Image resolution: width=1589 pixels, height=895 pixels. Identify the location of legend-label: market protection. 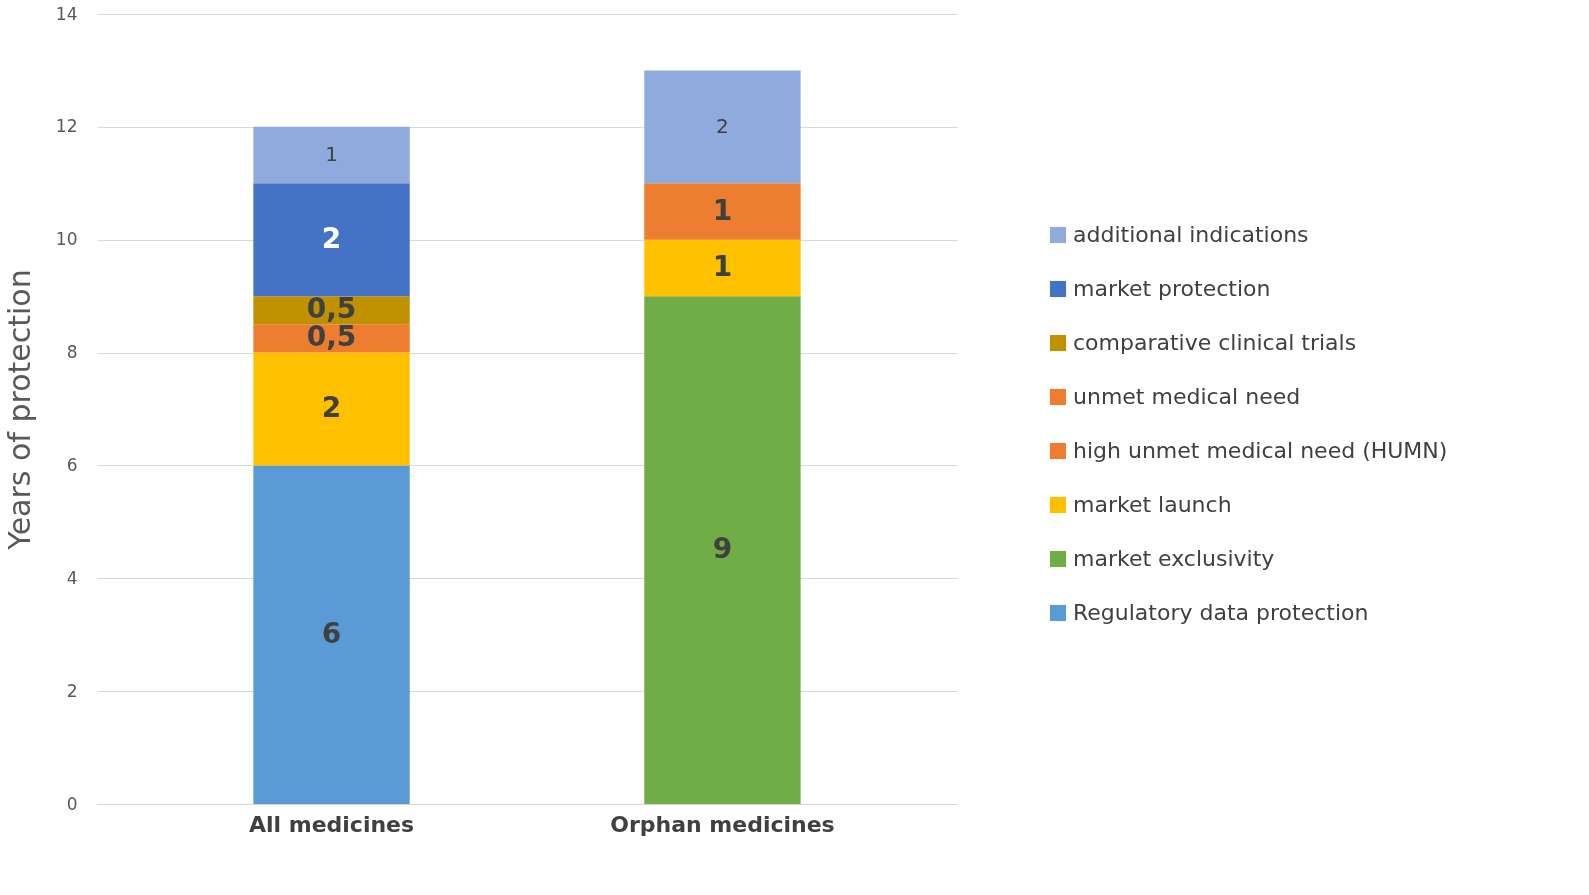
(1172, 288).